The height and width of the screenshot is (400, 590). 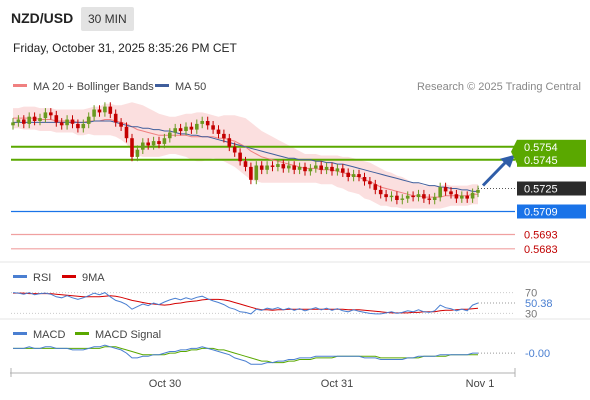 What do you see at coordinates (539, 304) in the screenshot?
I see `rsi-last-value: 50.38` at bounding box center [539, 304].